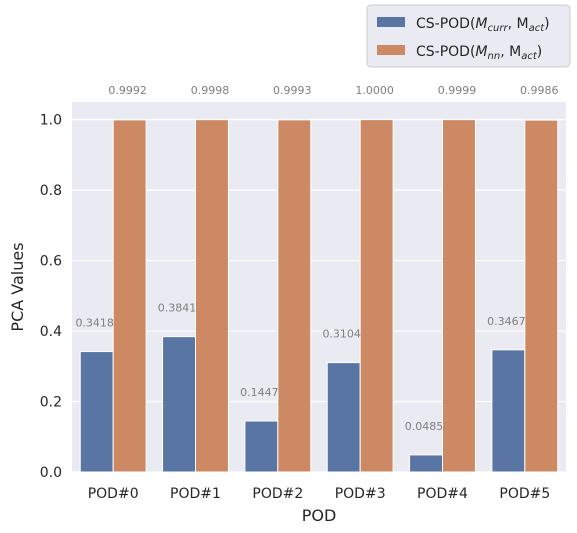 Image resolution: width=577 pixels, height=533 pixels. Describe the element at coordinates (360, 494) in the screenshot. I see `x-tick-label: POD#3` at that location.